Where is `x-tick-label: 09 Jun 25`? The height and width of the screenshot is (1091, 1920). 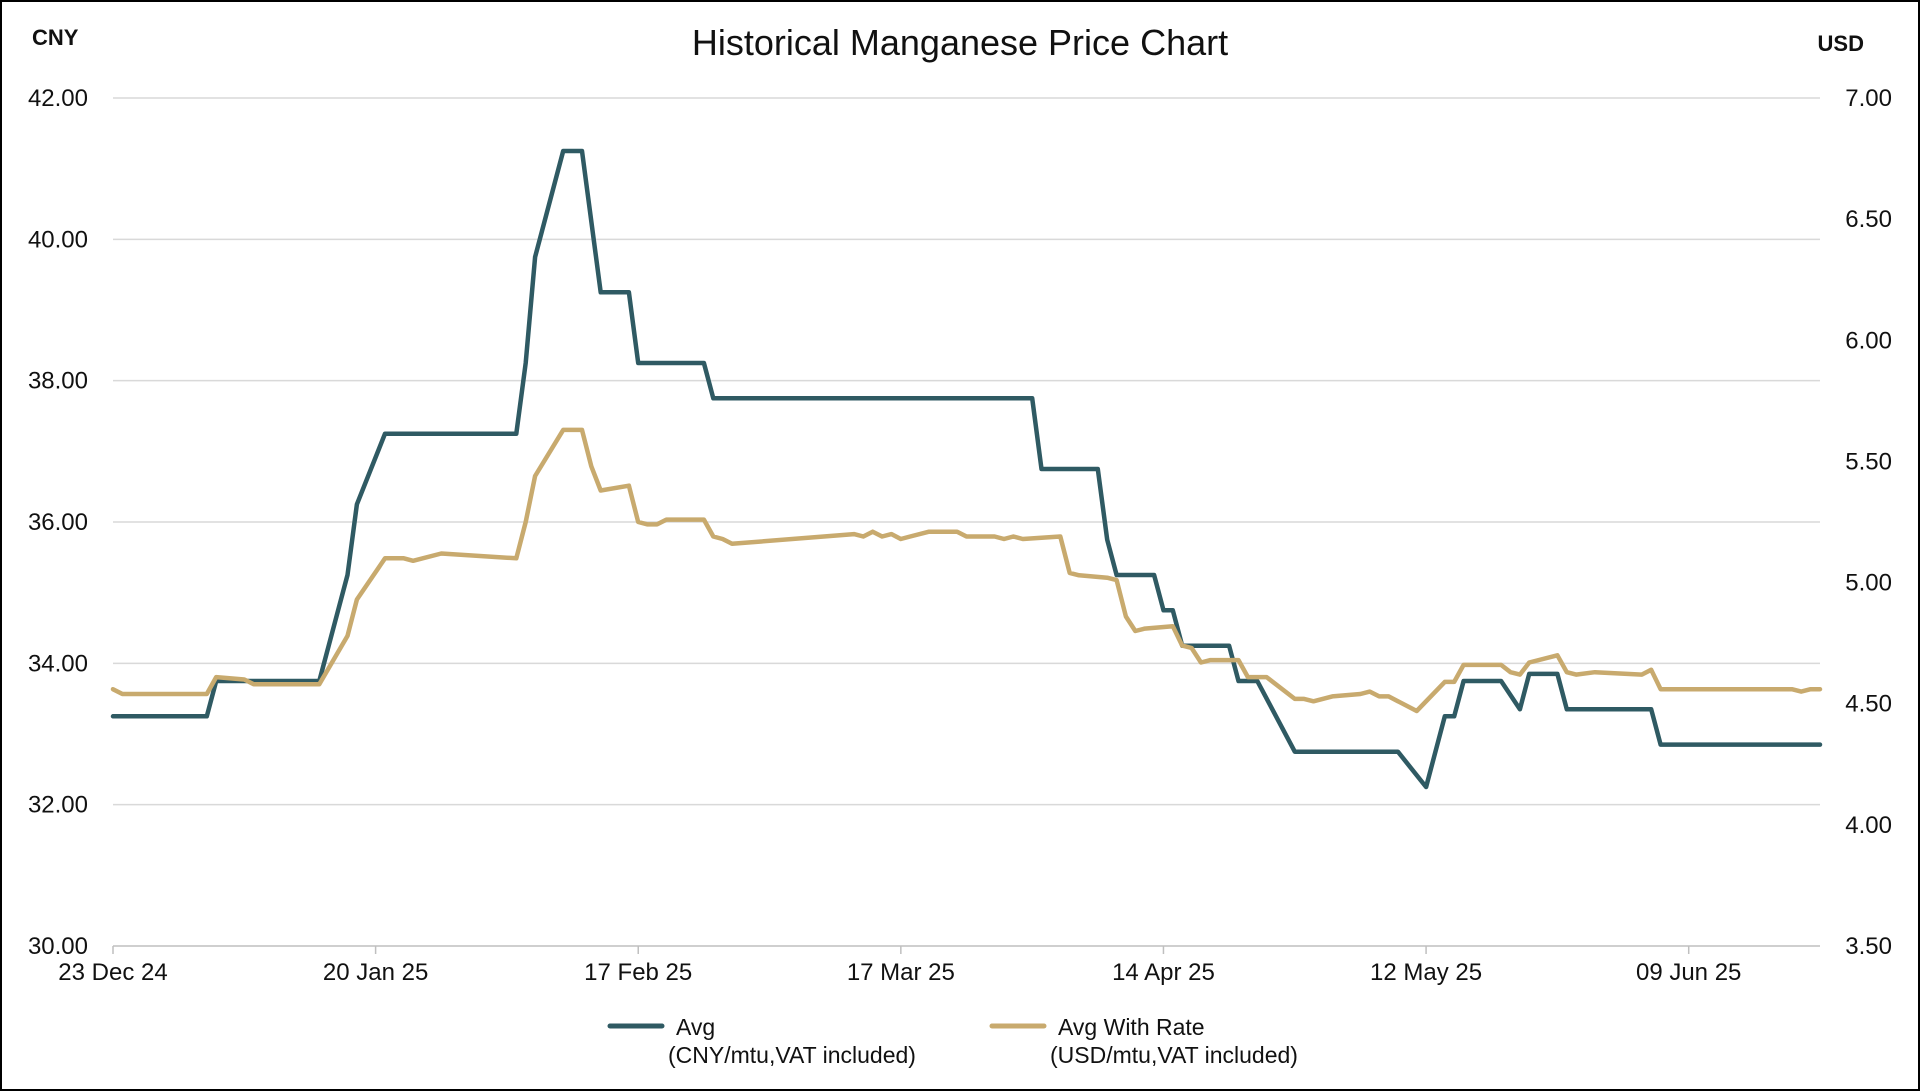 x-tick-label: 09 Jun 25 is located at coordinates (1688, 972).